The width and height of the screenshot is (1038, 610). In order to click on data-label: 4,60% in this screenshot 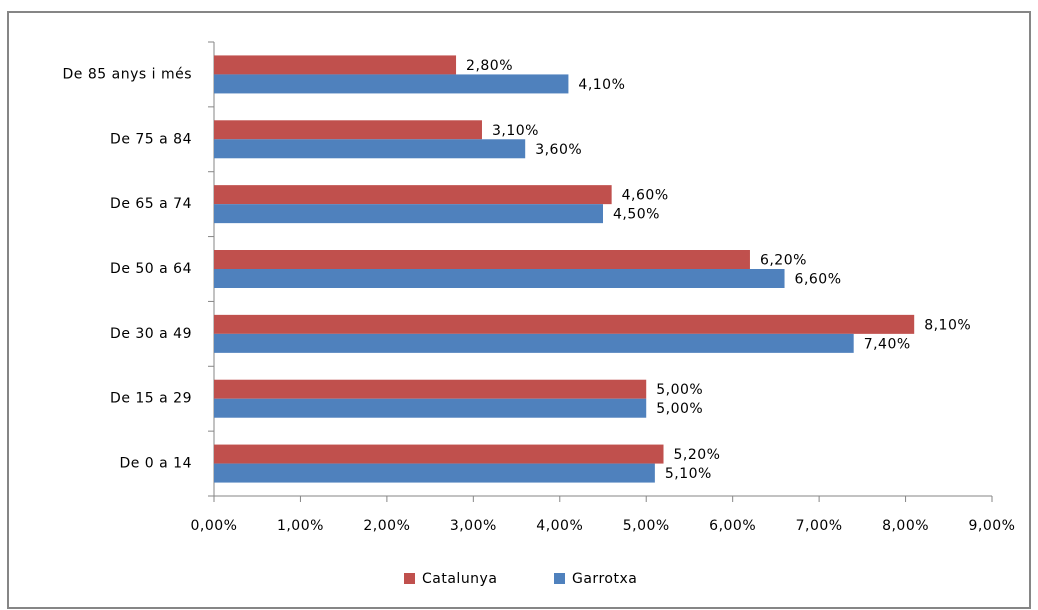, I will do `click(645, 196)`.